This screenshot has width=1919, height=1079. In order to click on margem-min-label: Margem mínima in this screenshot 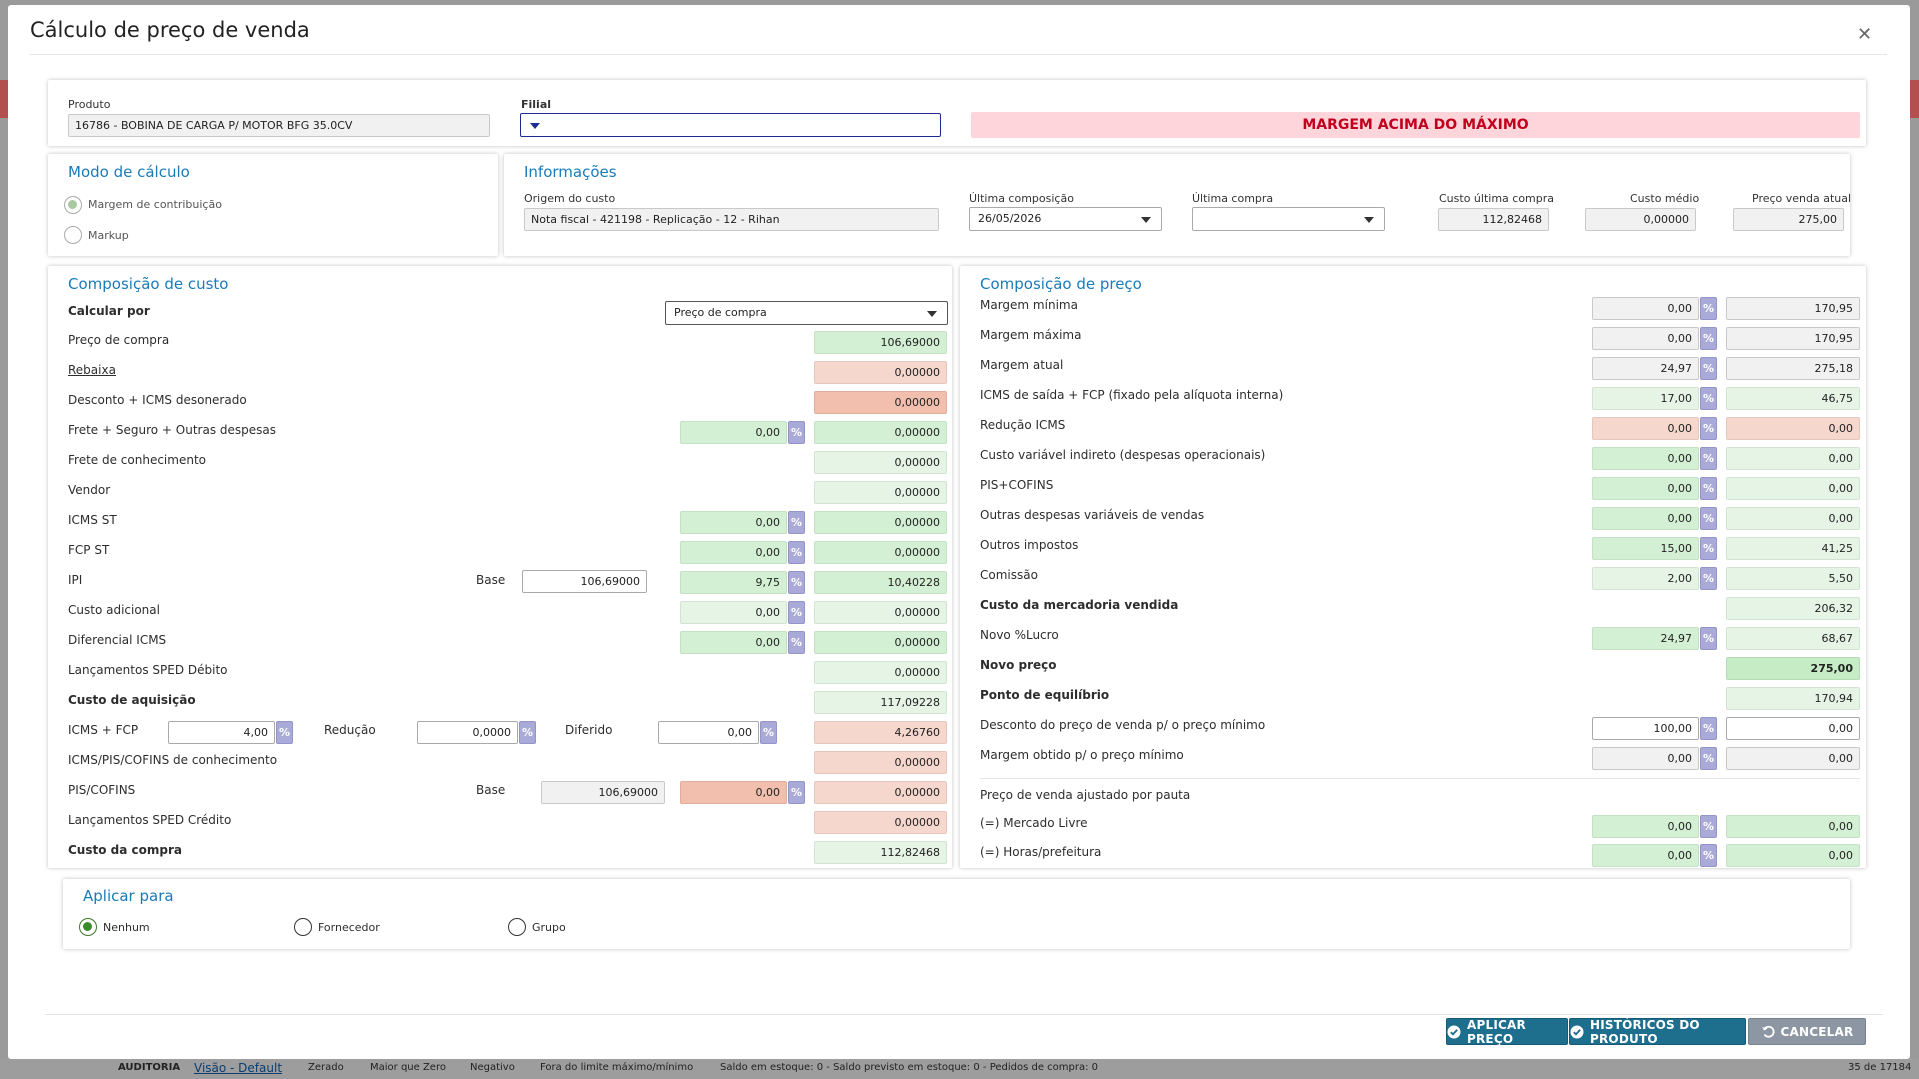, I will do `click(1029, 305)`.